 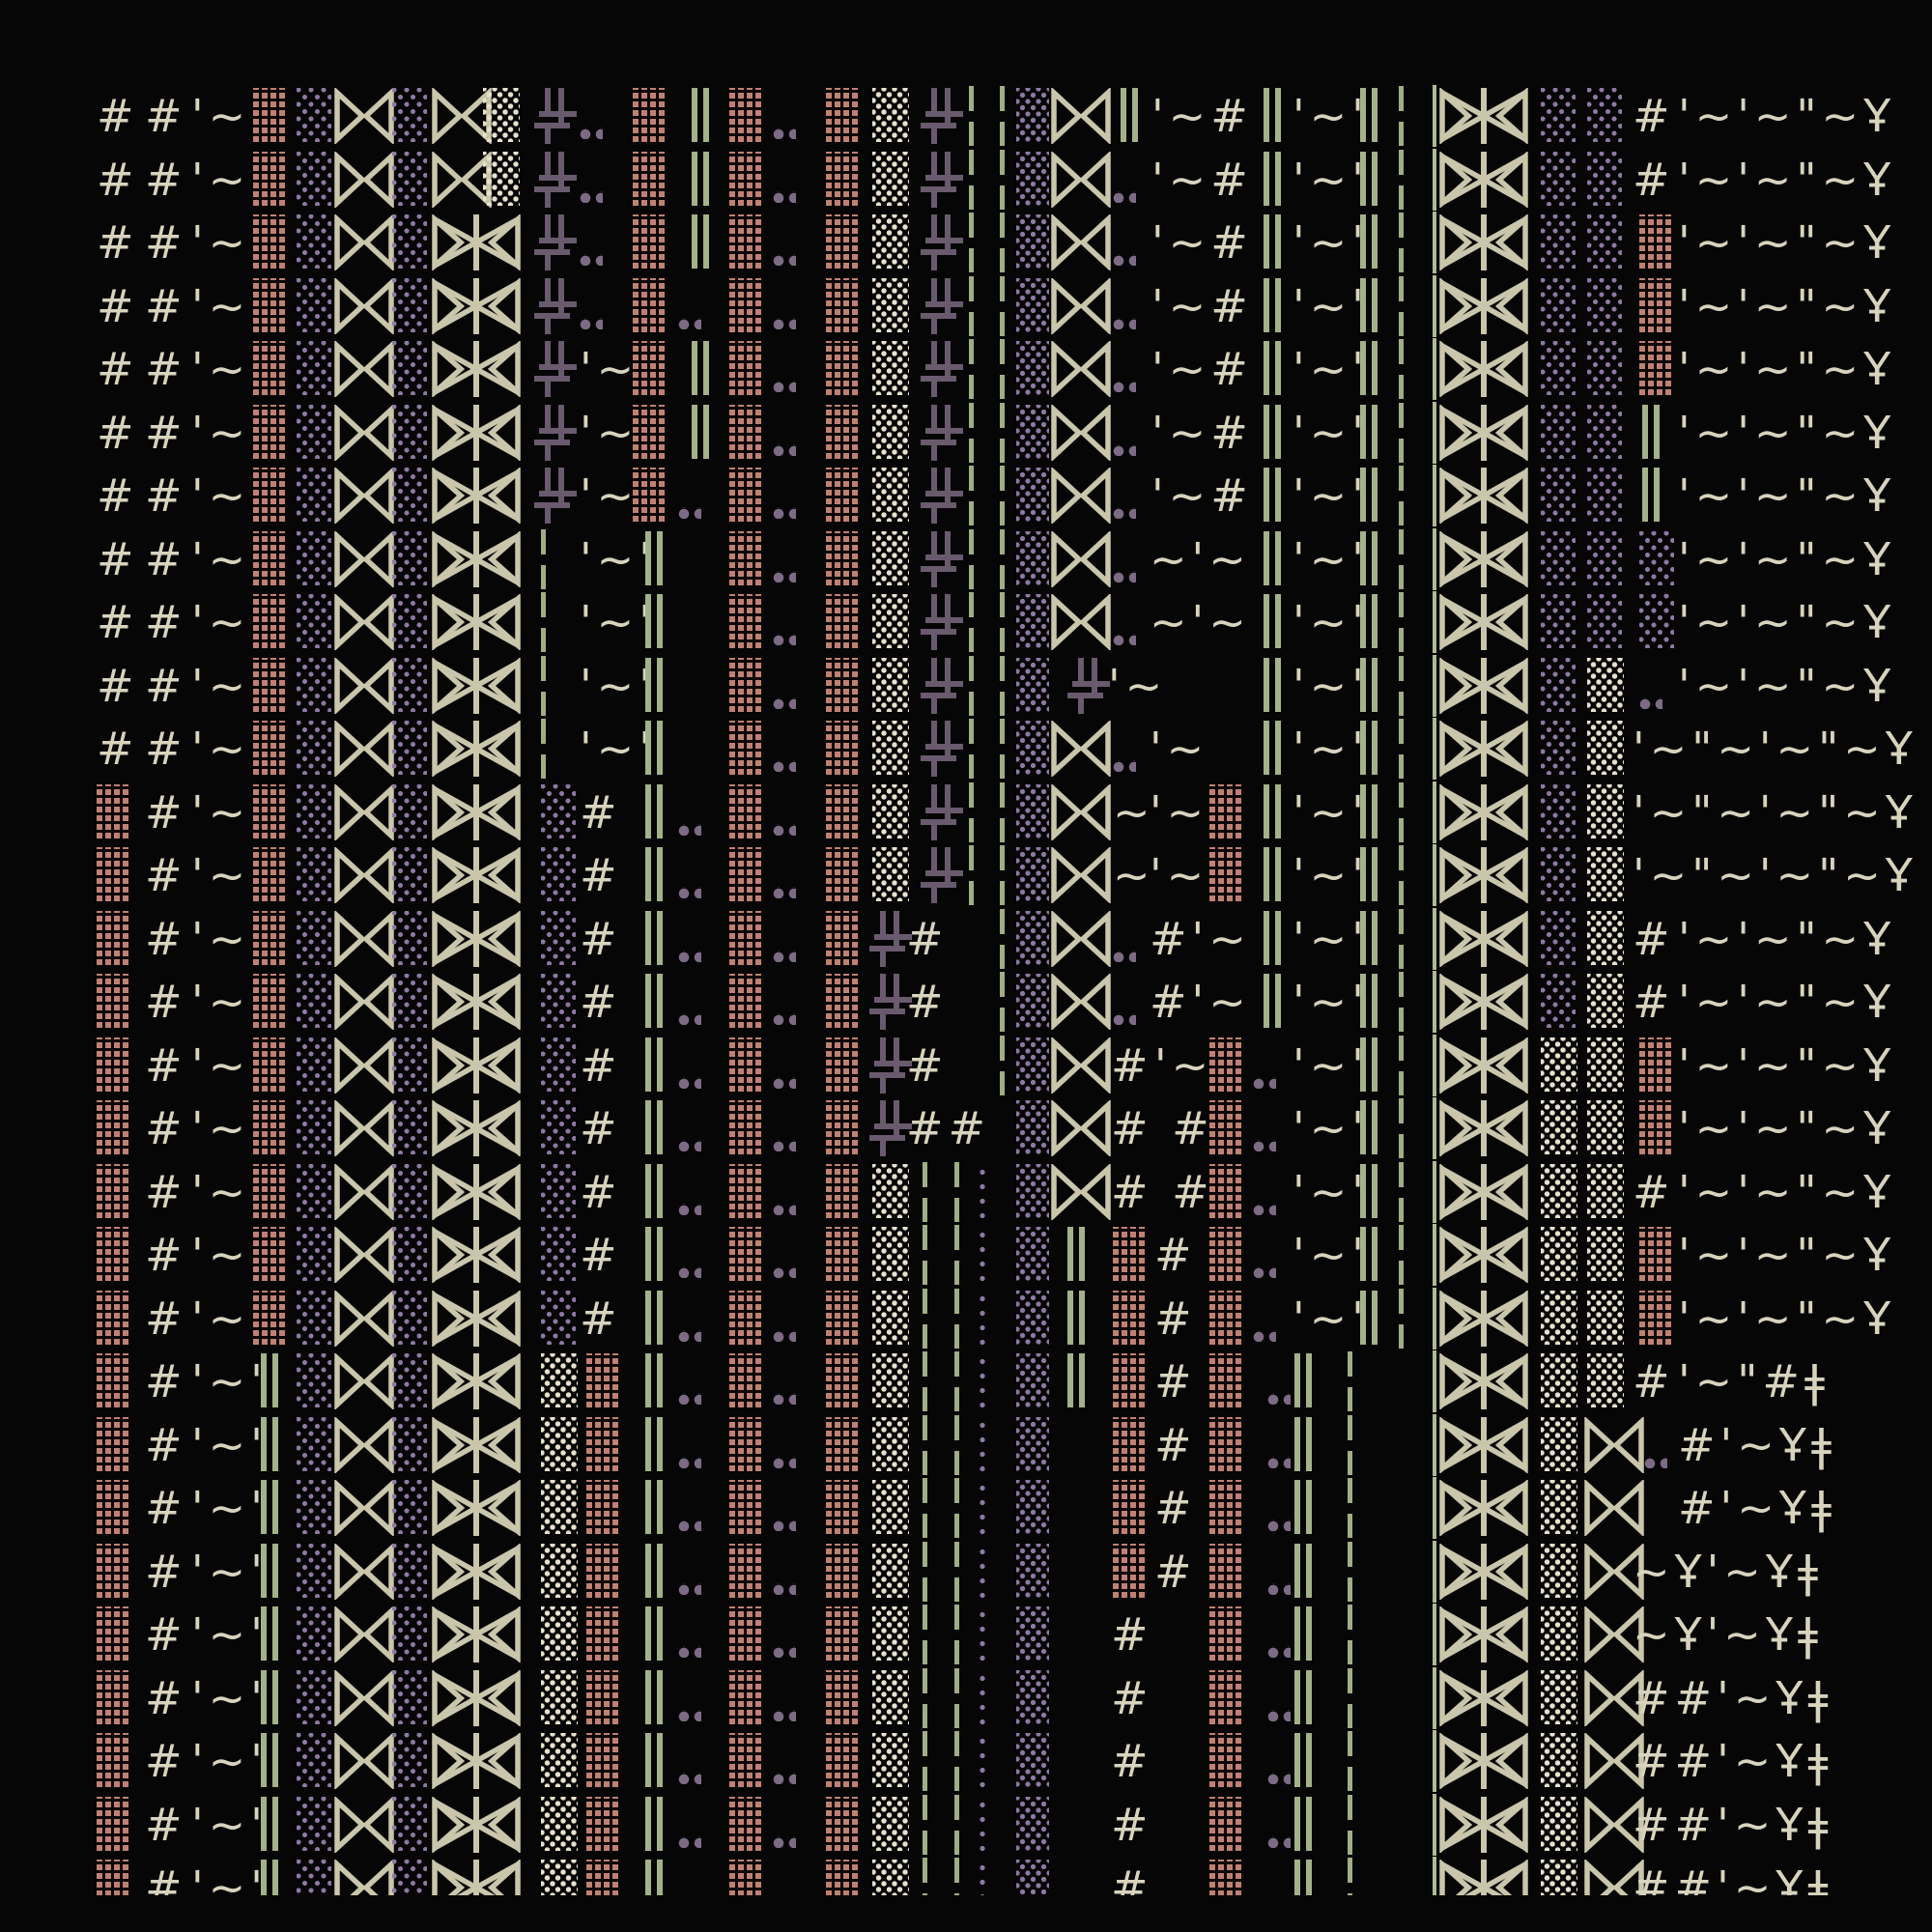 What do you see at coordinates (1134, 811) in the screenshot?
I see `cream-text-glyph: ~` at bounding box center [1134, 811].